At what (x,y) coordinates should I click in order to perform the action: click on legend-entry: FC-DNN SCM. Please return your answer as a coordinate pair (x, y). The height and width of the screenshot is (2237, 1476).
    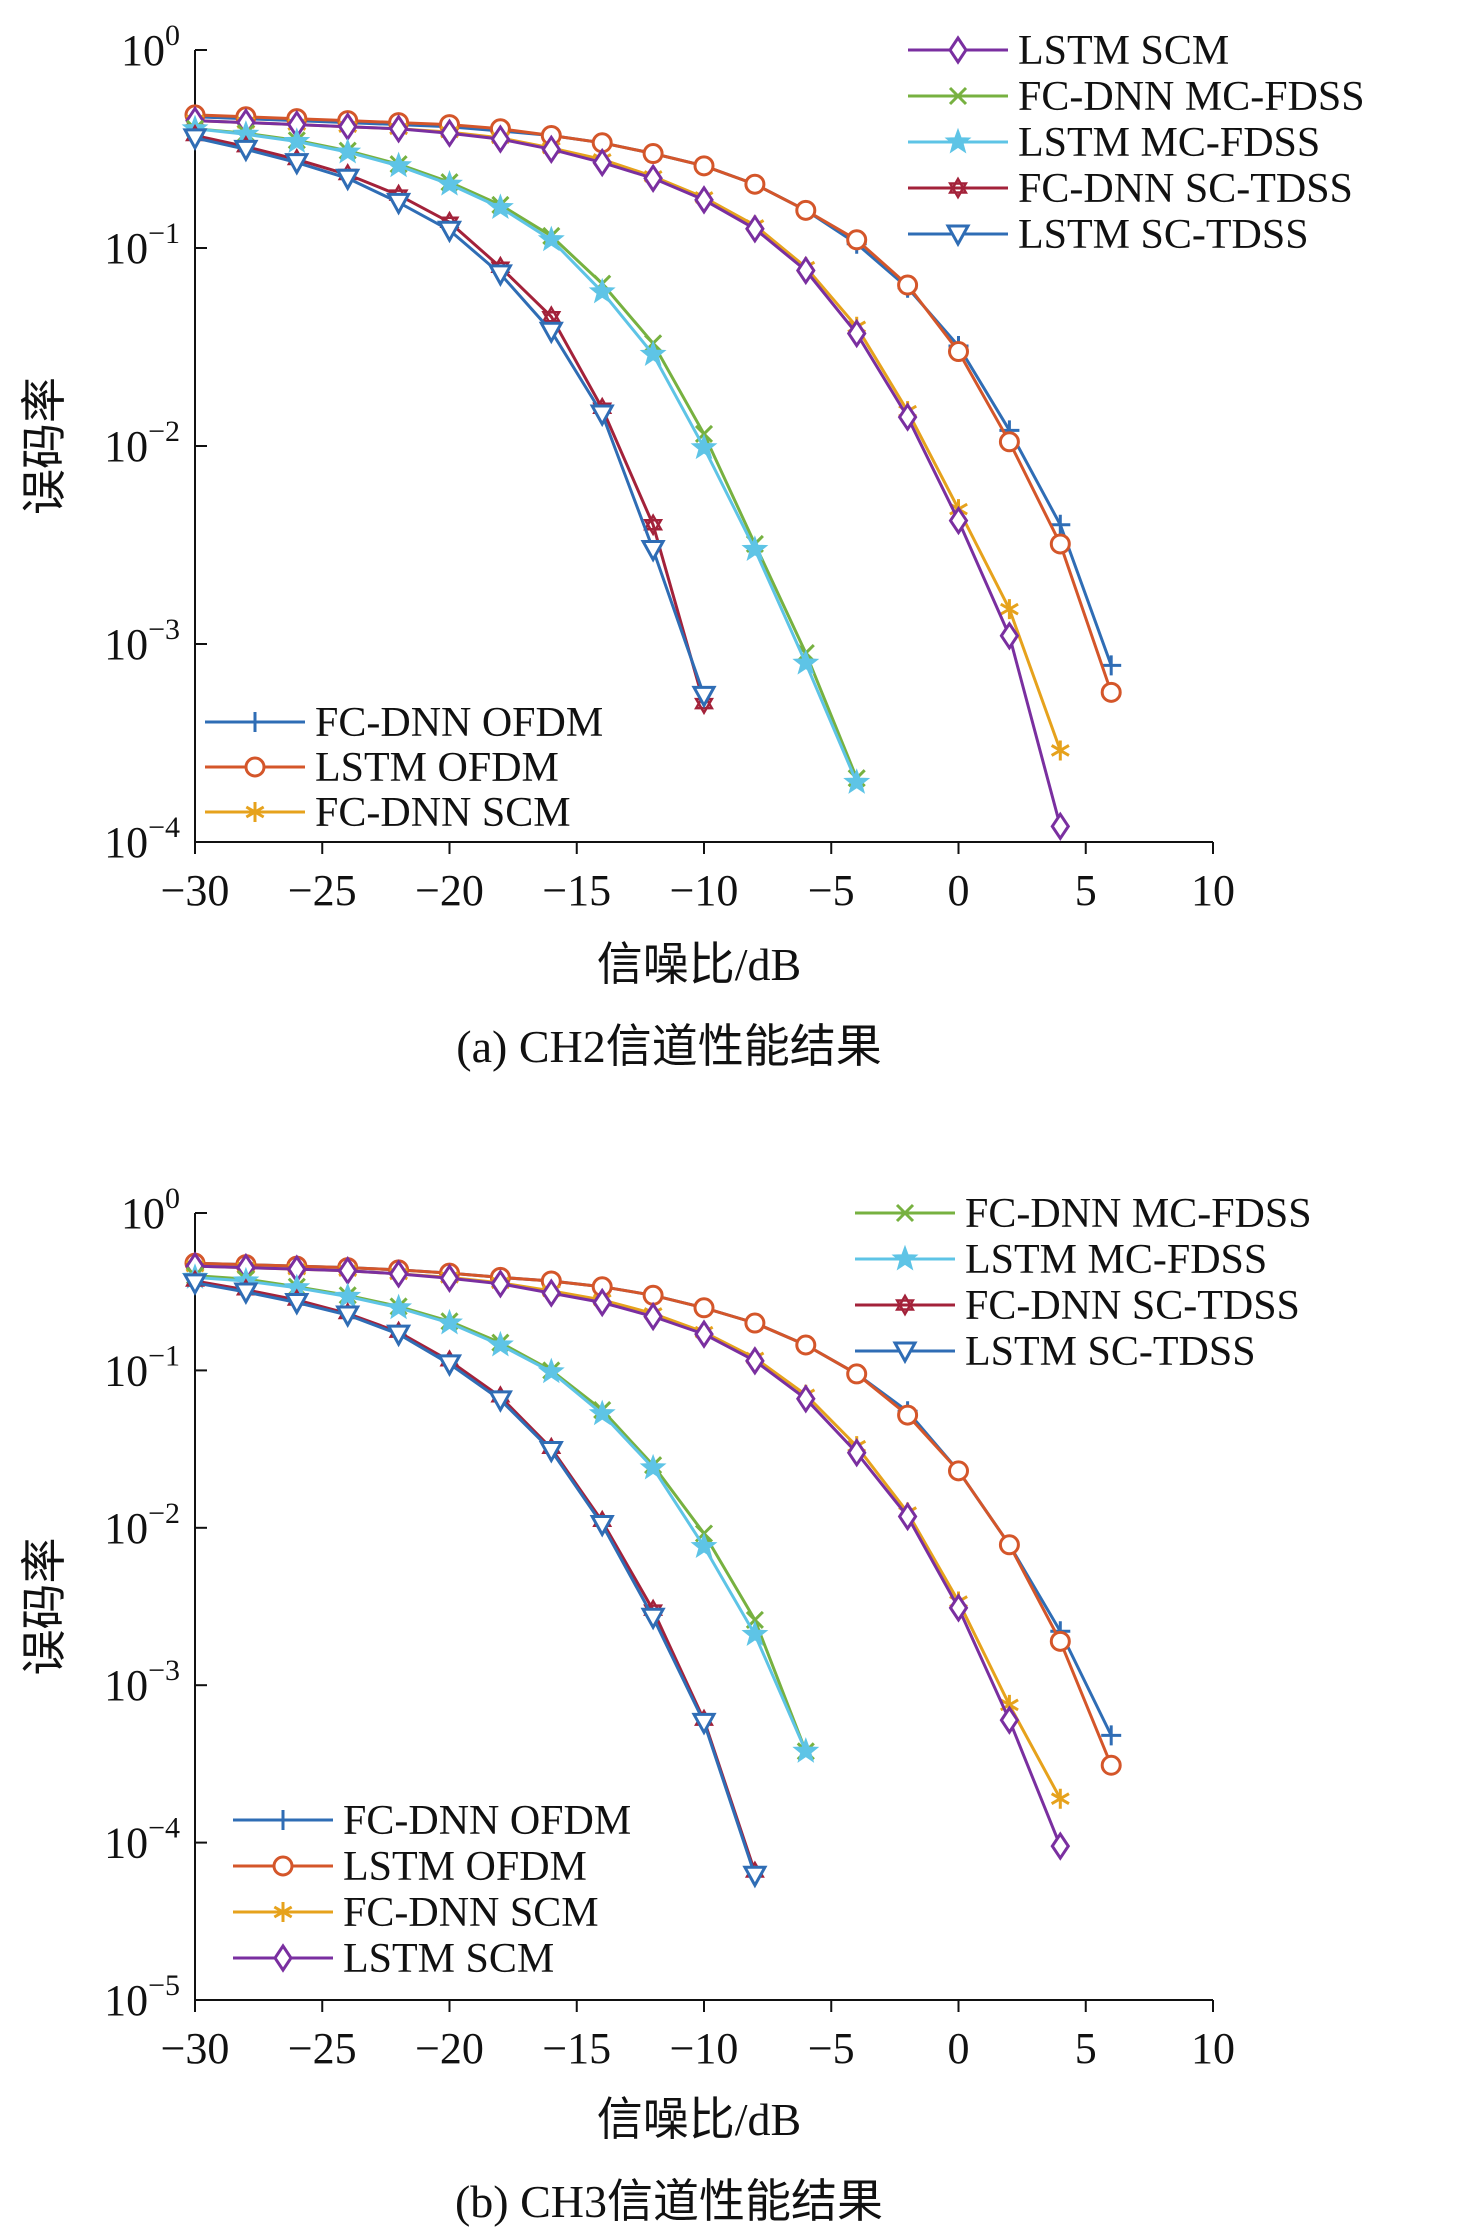
    Looking at the image, I should click on (416, 1913).